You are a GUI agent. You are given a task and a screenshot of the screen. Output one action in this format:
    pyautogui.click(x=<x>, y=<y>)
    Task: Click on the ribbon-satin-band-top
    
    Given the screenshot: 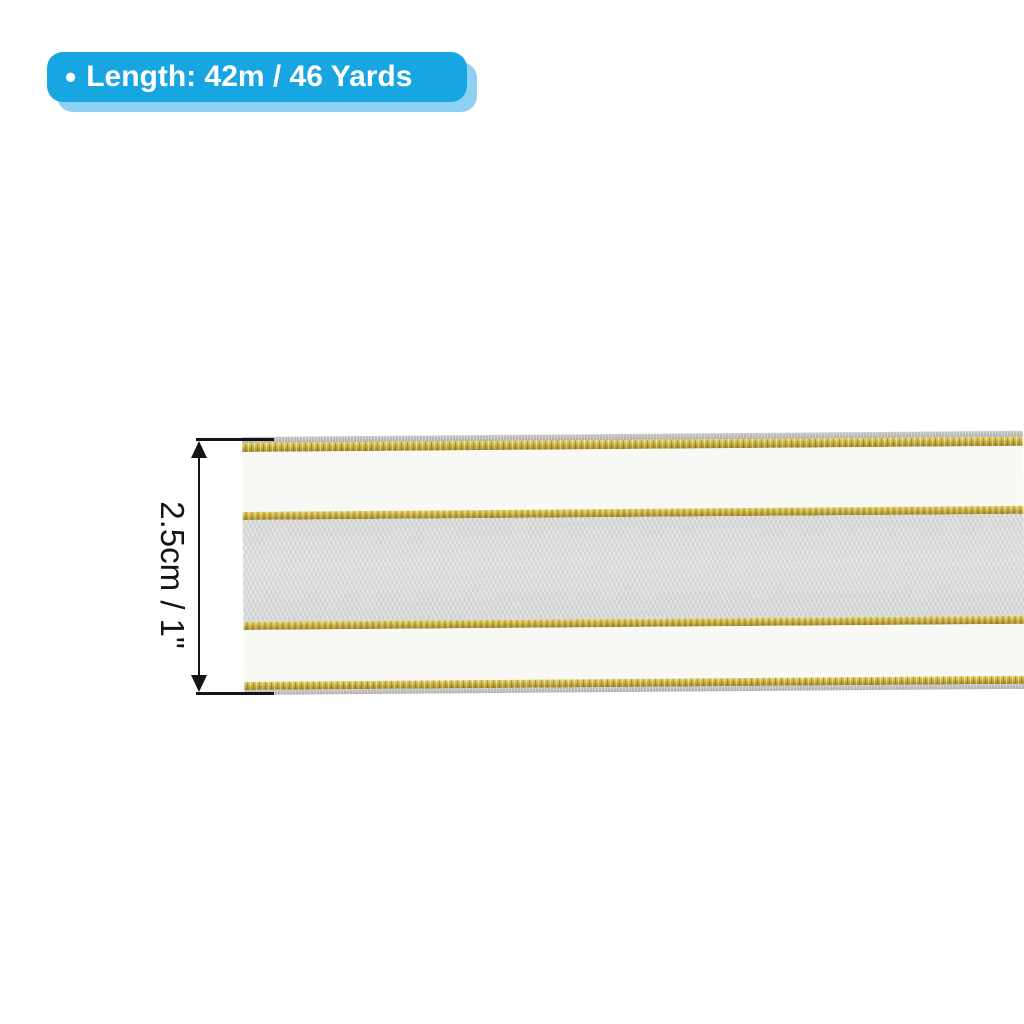 What is the action you would take?
    pyautogui.click(x=633, y=479)
    